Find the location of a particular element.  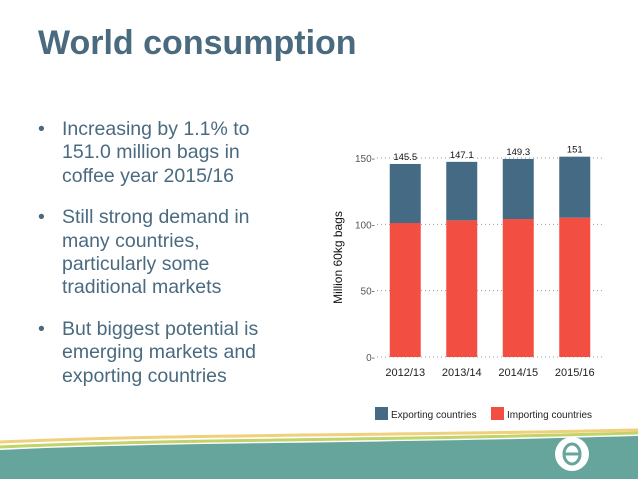

legend-label-importing: Importing countries is located at coordinates (549, 415).